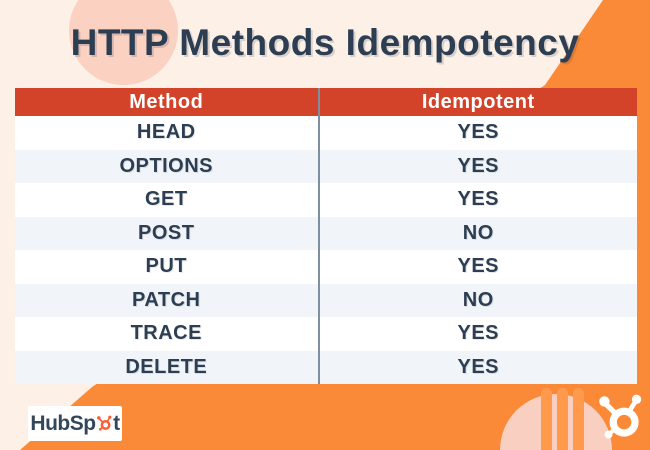  I want to click on table-row: GET YES, so click(326, 200).